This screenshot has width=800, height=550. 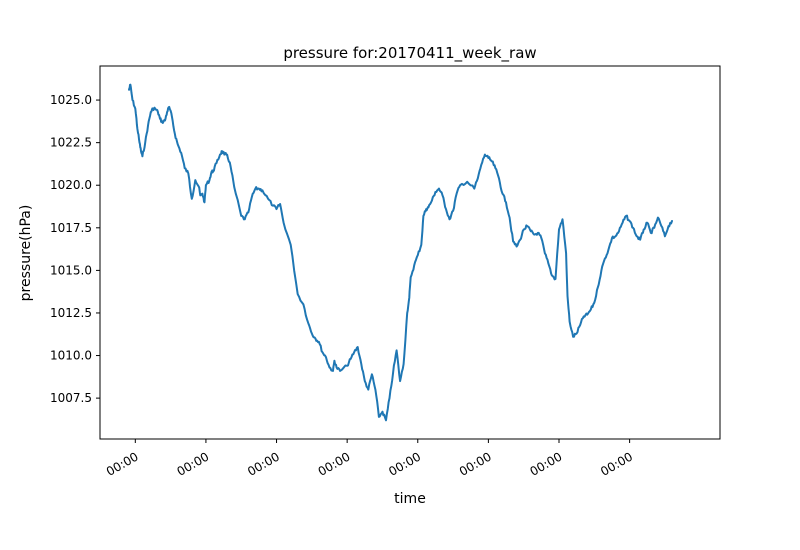 What do you see at coordinates (71, 185) in the screenshot?
I see `y-tick-label: 1020.0` at bounding box center [71, 185].